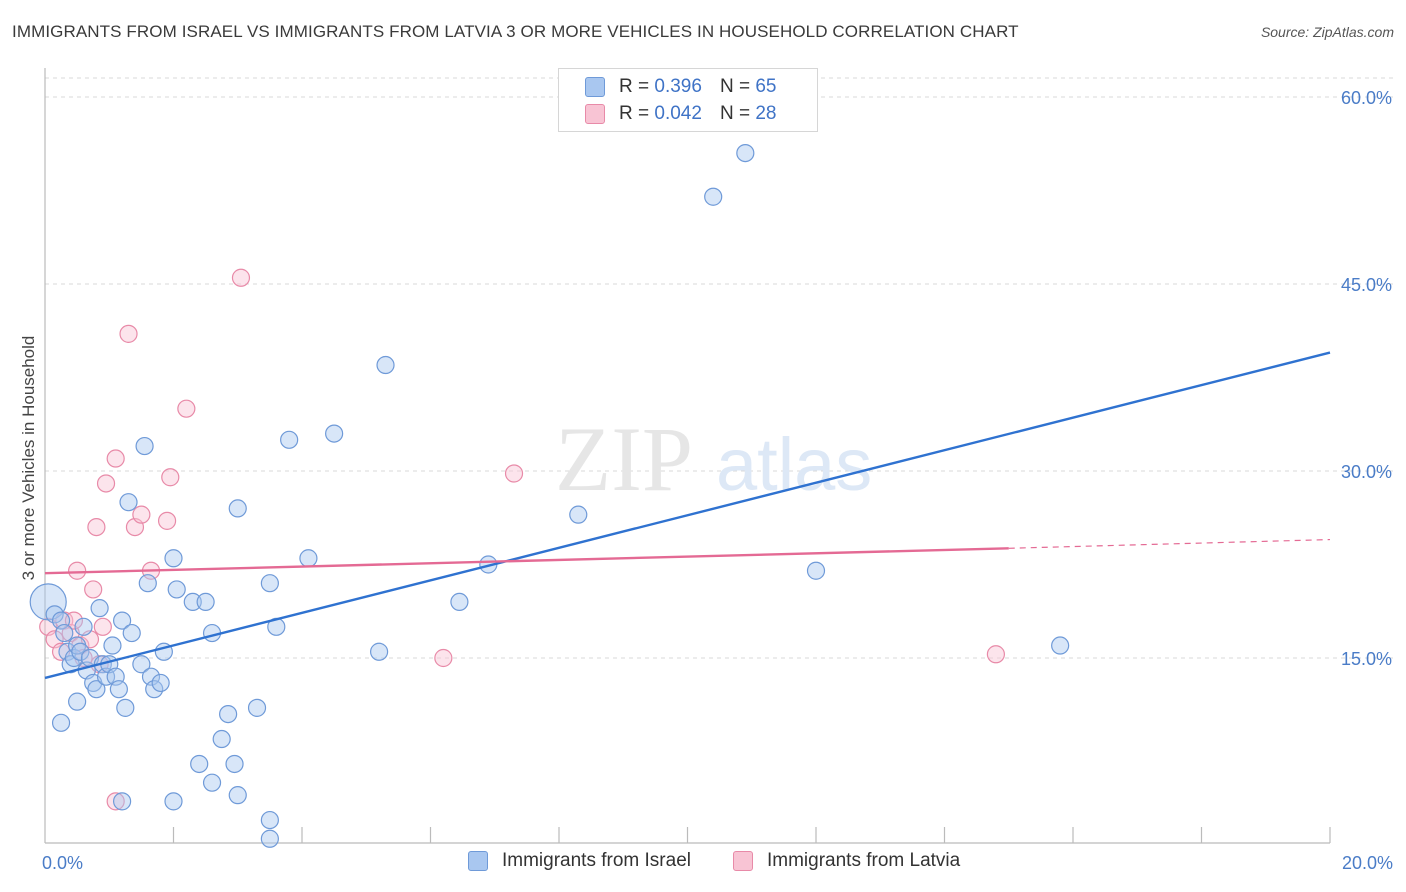  I want to click on y-axis-label: 3 or more Vehicles in Household, so click(28, 458).